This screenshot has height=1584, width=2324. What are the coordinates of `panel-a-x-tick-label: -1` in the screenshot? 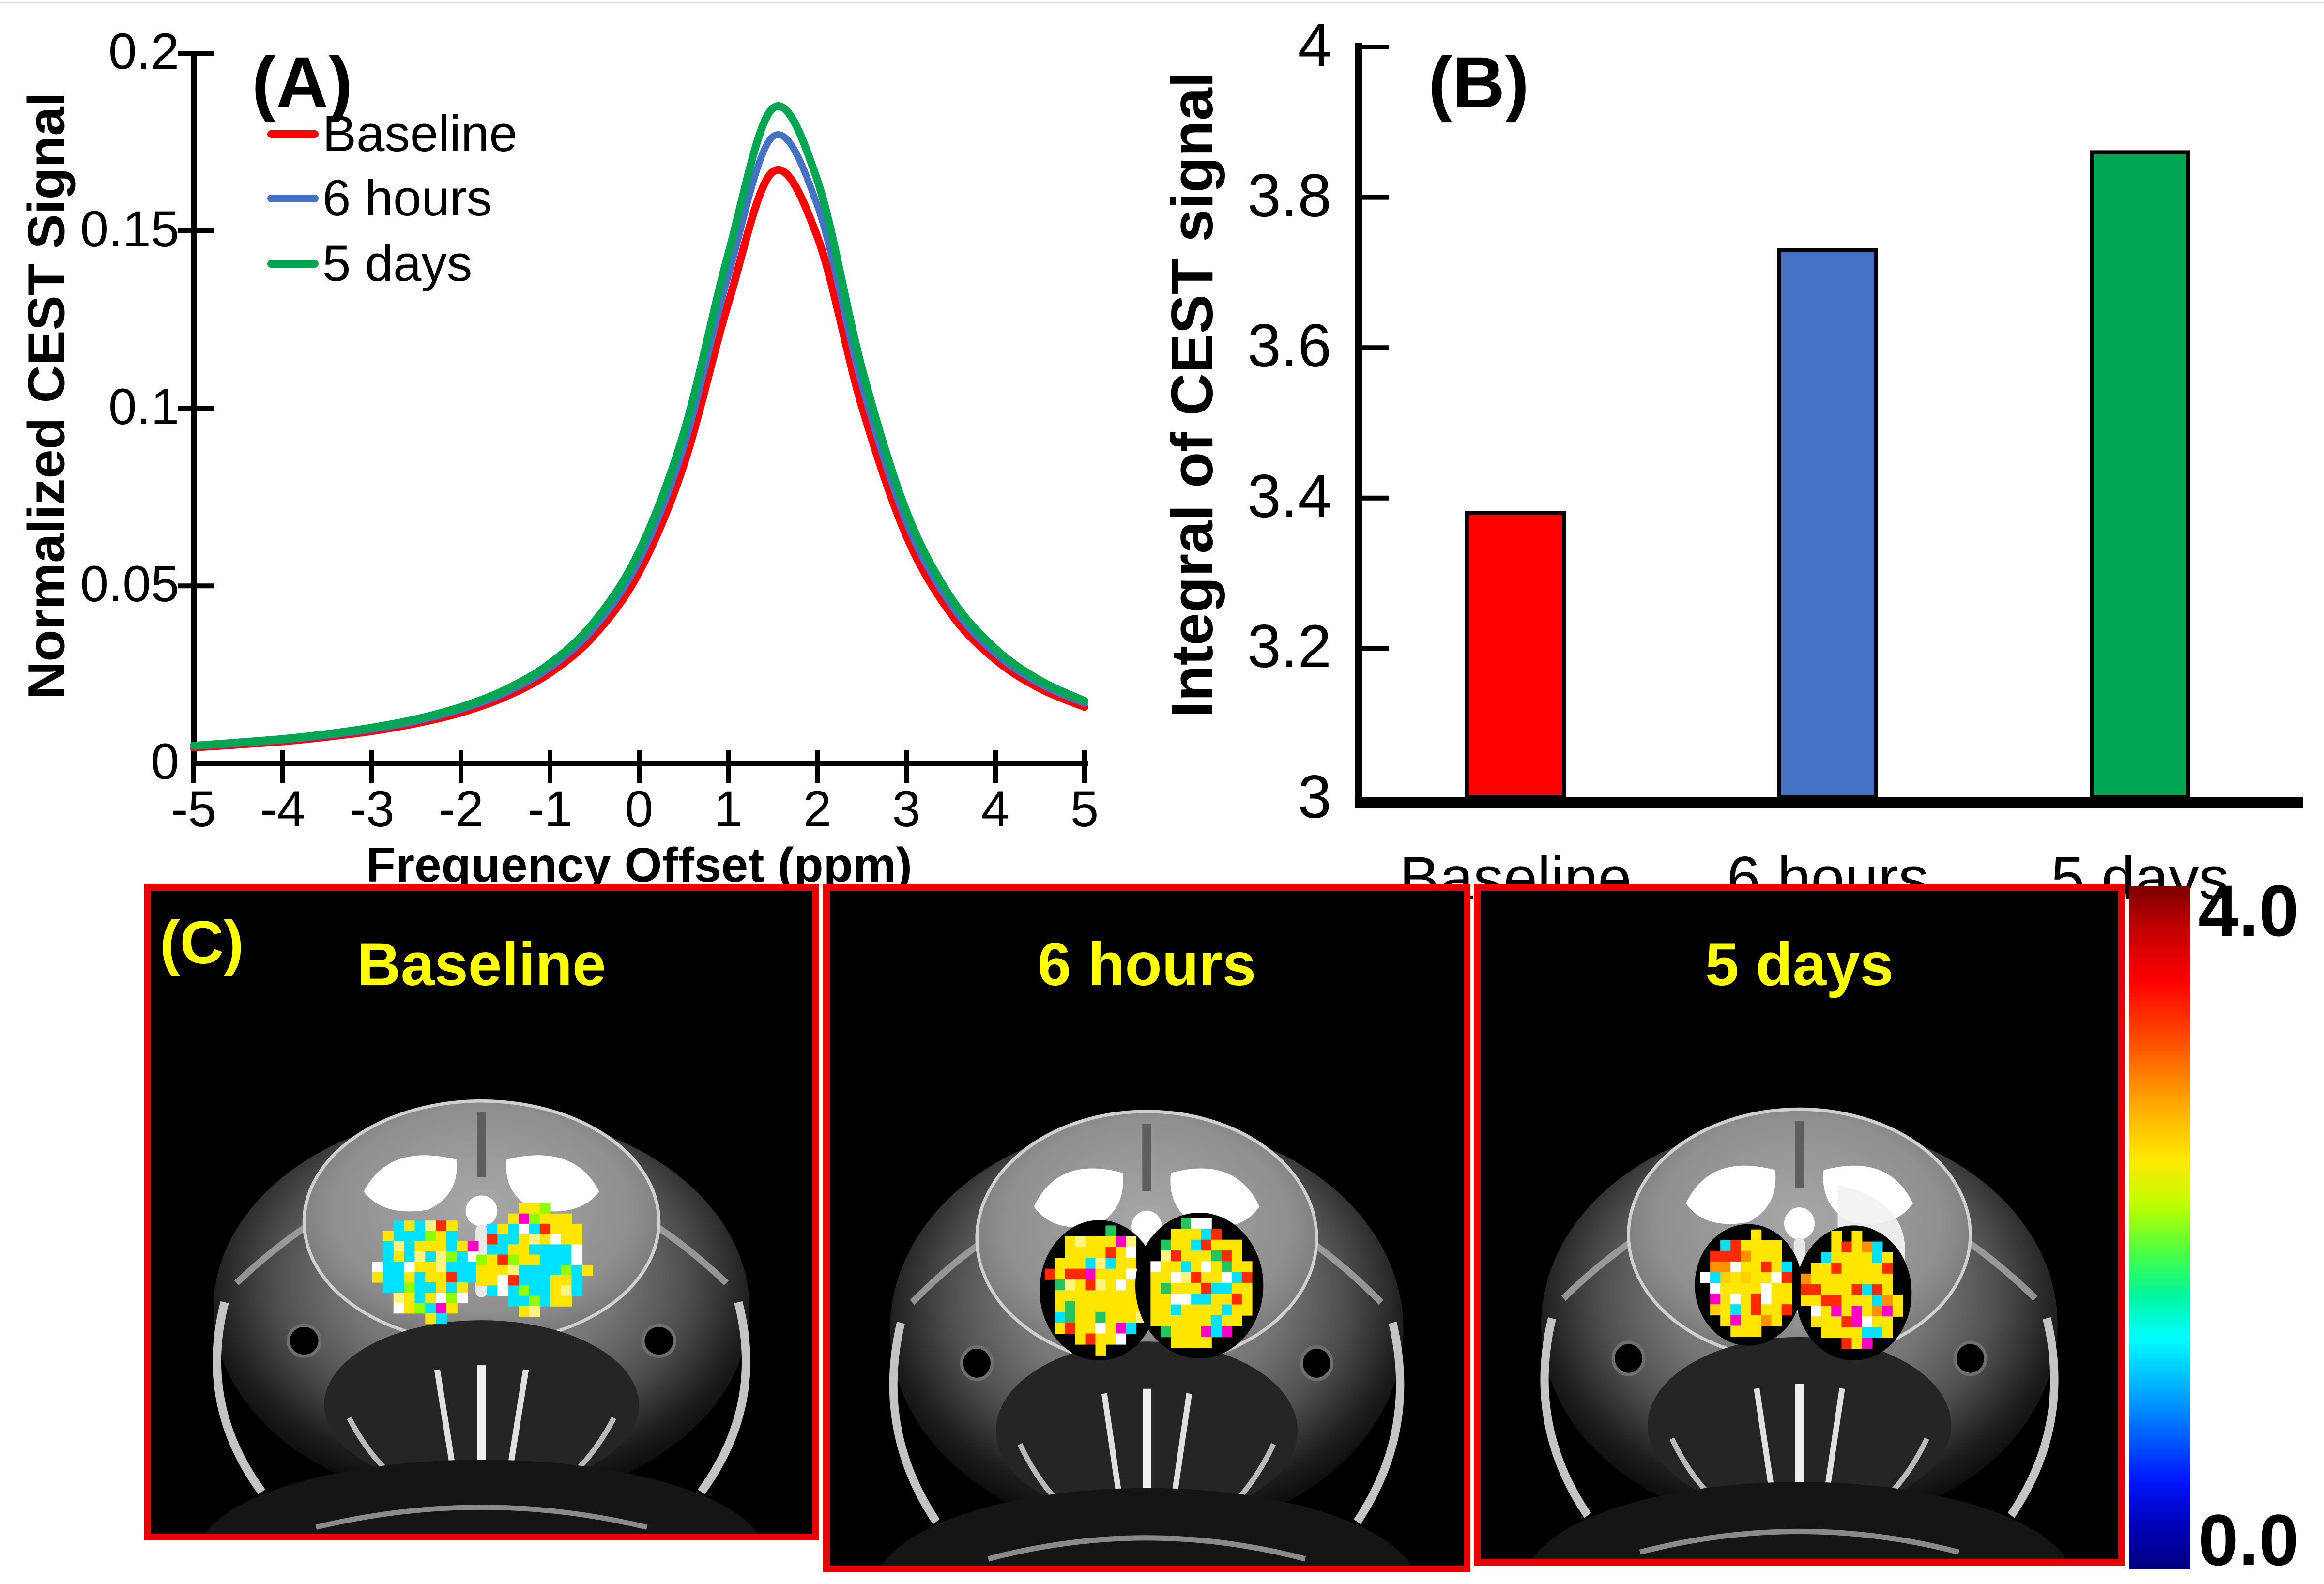 It's located at (550, 810).